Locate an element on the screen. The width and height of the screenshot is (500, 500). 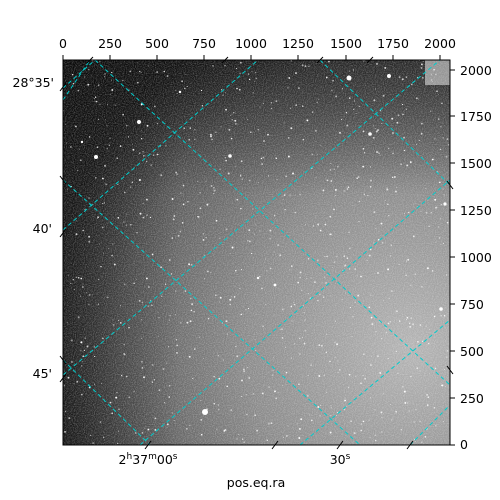
dec-axis: 28°35' 40' 45' is located at coordinates (34, 228).